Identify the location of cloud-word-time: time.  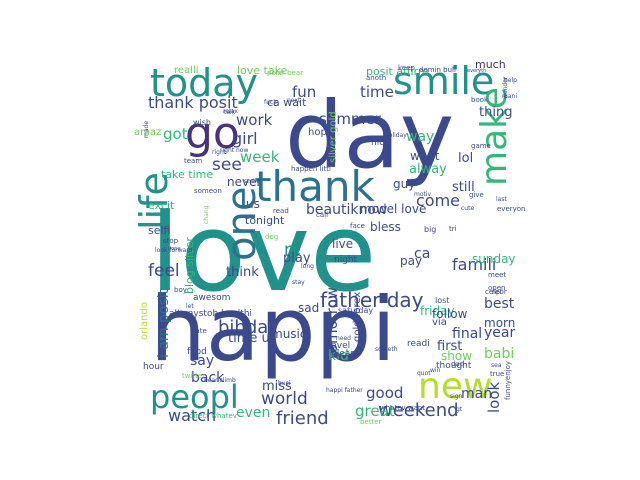
(377, 92).